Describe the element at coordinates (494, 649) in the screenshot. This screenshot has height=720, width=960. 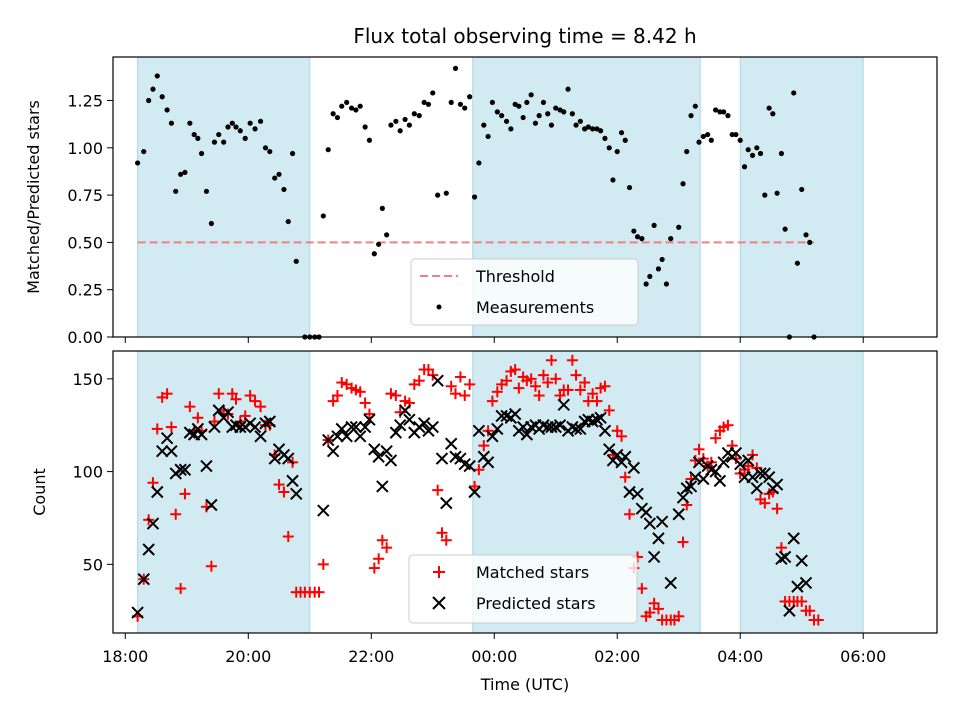
I see `count-x-ticks: 18:00 20:00 22:00 00:00 02:00 04:00 06:00` at that location.